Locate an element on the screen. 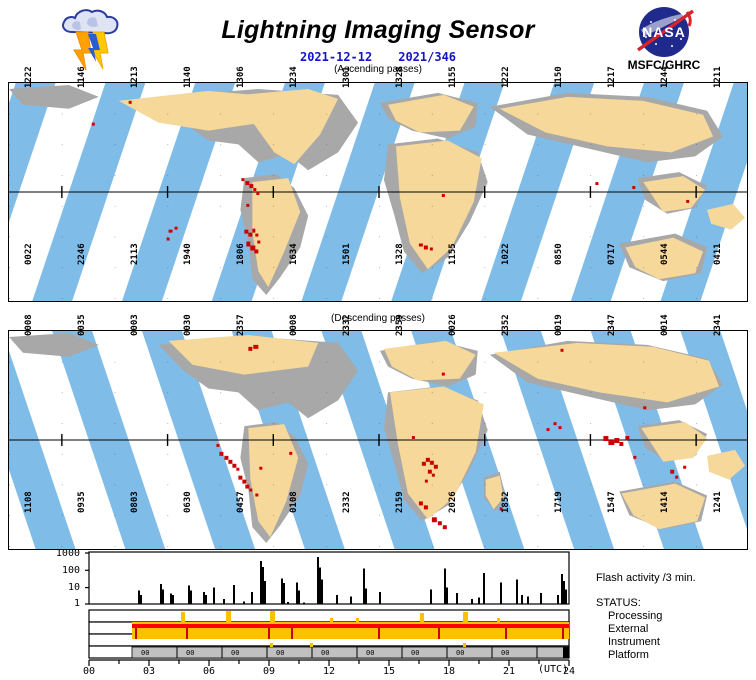 This screenshot has height=680, width=756. orbit-label-bottom: 0850 is located at coordinates (559, 254).